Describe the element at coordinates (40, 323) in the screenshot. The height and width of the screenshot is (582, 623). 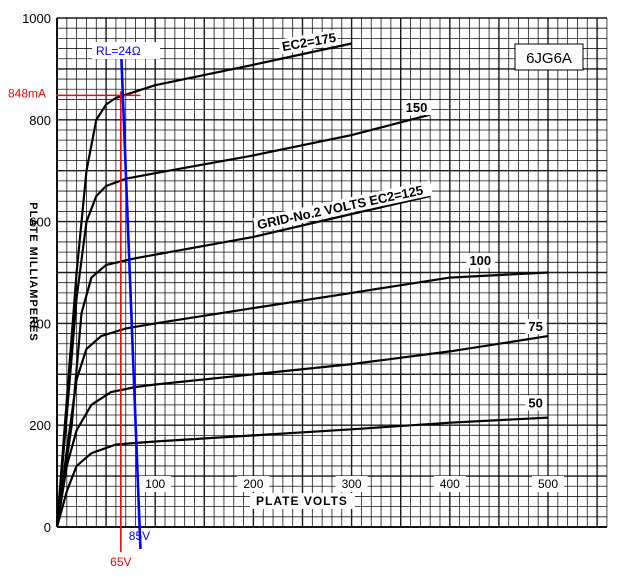
I see `y-tick-label: 400` at that location.